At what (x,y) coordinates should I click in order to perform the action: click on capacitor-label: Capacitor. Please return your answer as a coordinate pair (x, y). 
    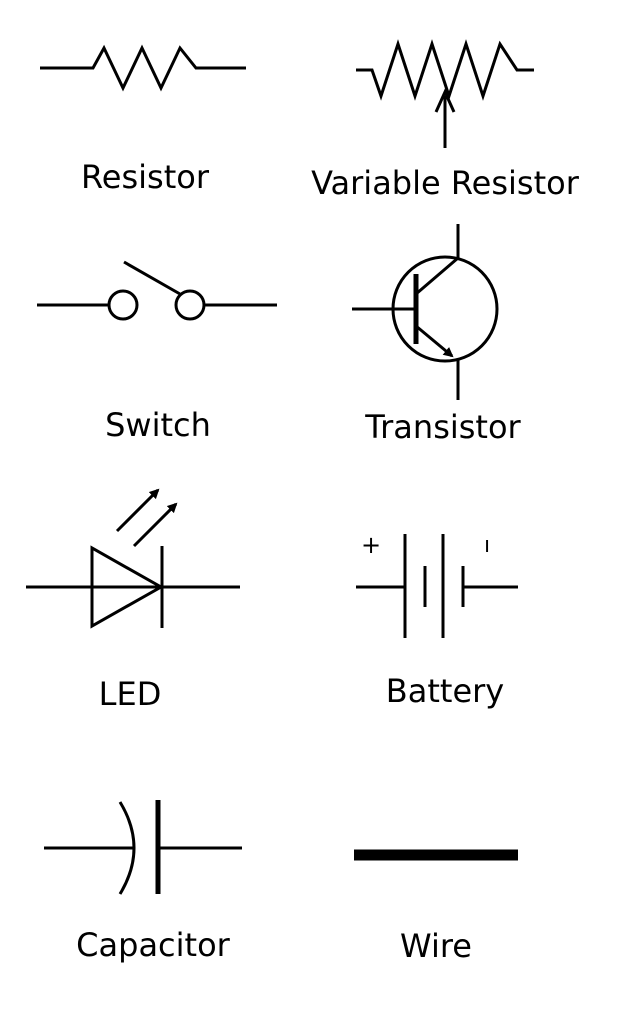
    Looking at the image, I should click on (153, 945).